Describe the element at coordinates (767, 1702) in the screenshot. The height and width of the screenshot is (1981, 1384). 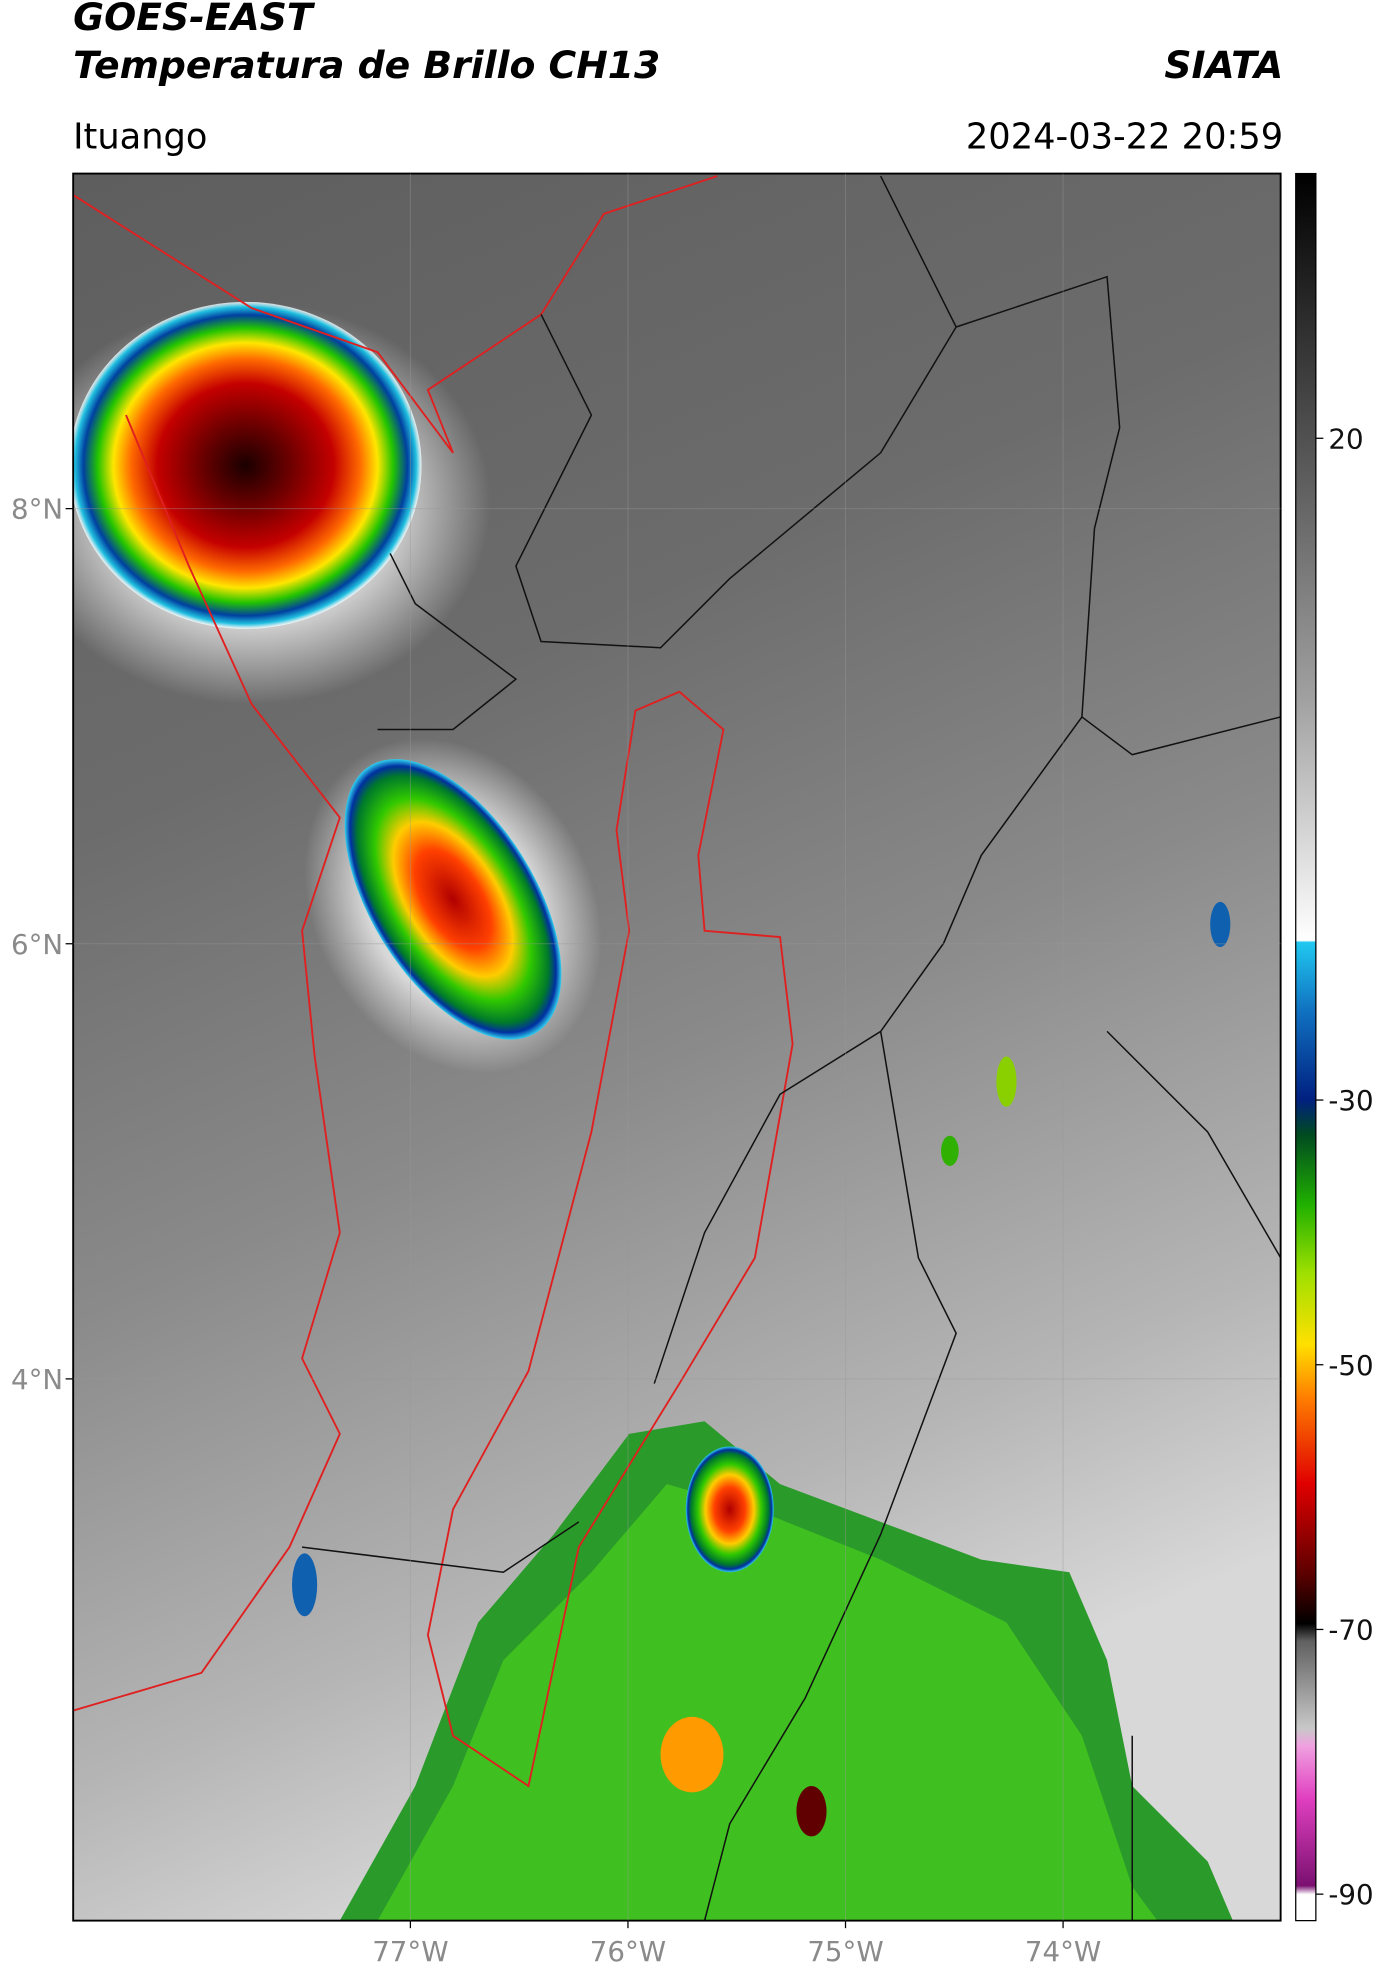
I see `cloud-band` at that location.